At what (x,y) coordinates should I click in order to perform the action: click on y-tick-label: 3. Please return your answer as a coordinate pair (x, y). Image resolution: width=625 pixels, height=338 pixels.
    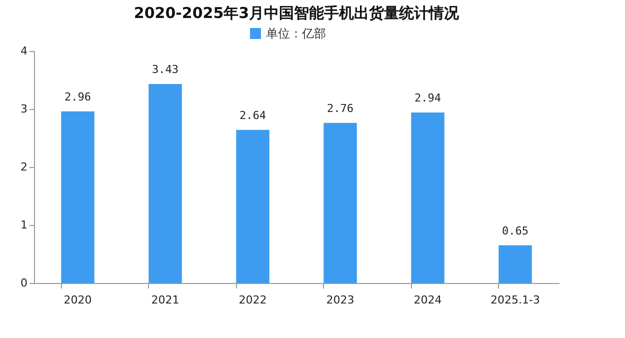
    Looking at the image, I should click on (24, 109).